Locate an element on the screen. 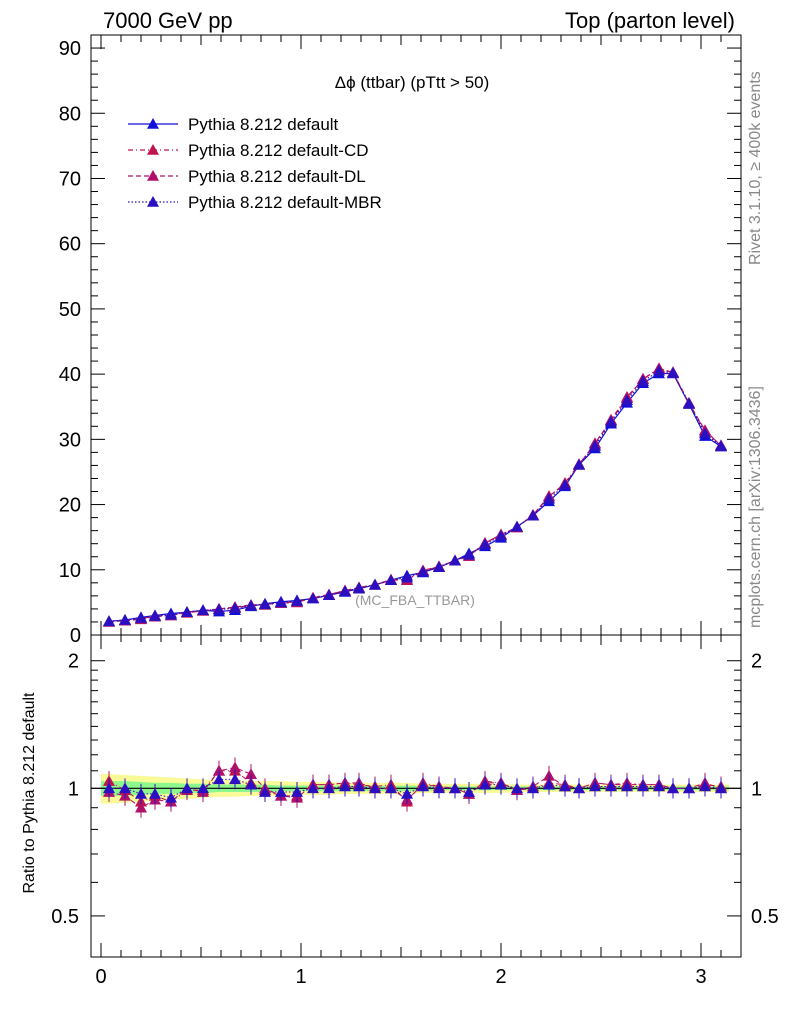 Image resolution: width=786 pixels, height=1024 pixels. x-tick-label: 3 is located at coordinates (700, 977).